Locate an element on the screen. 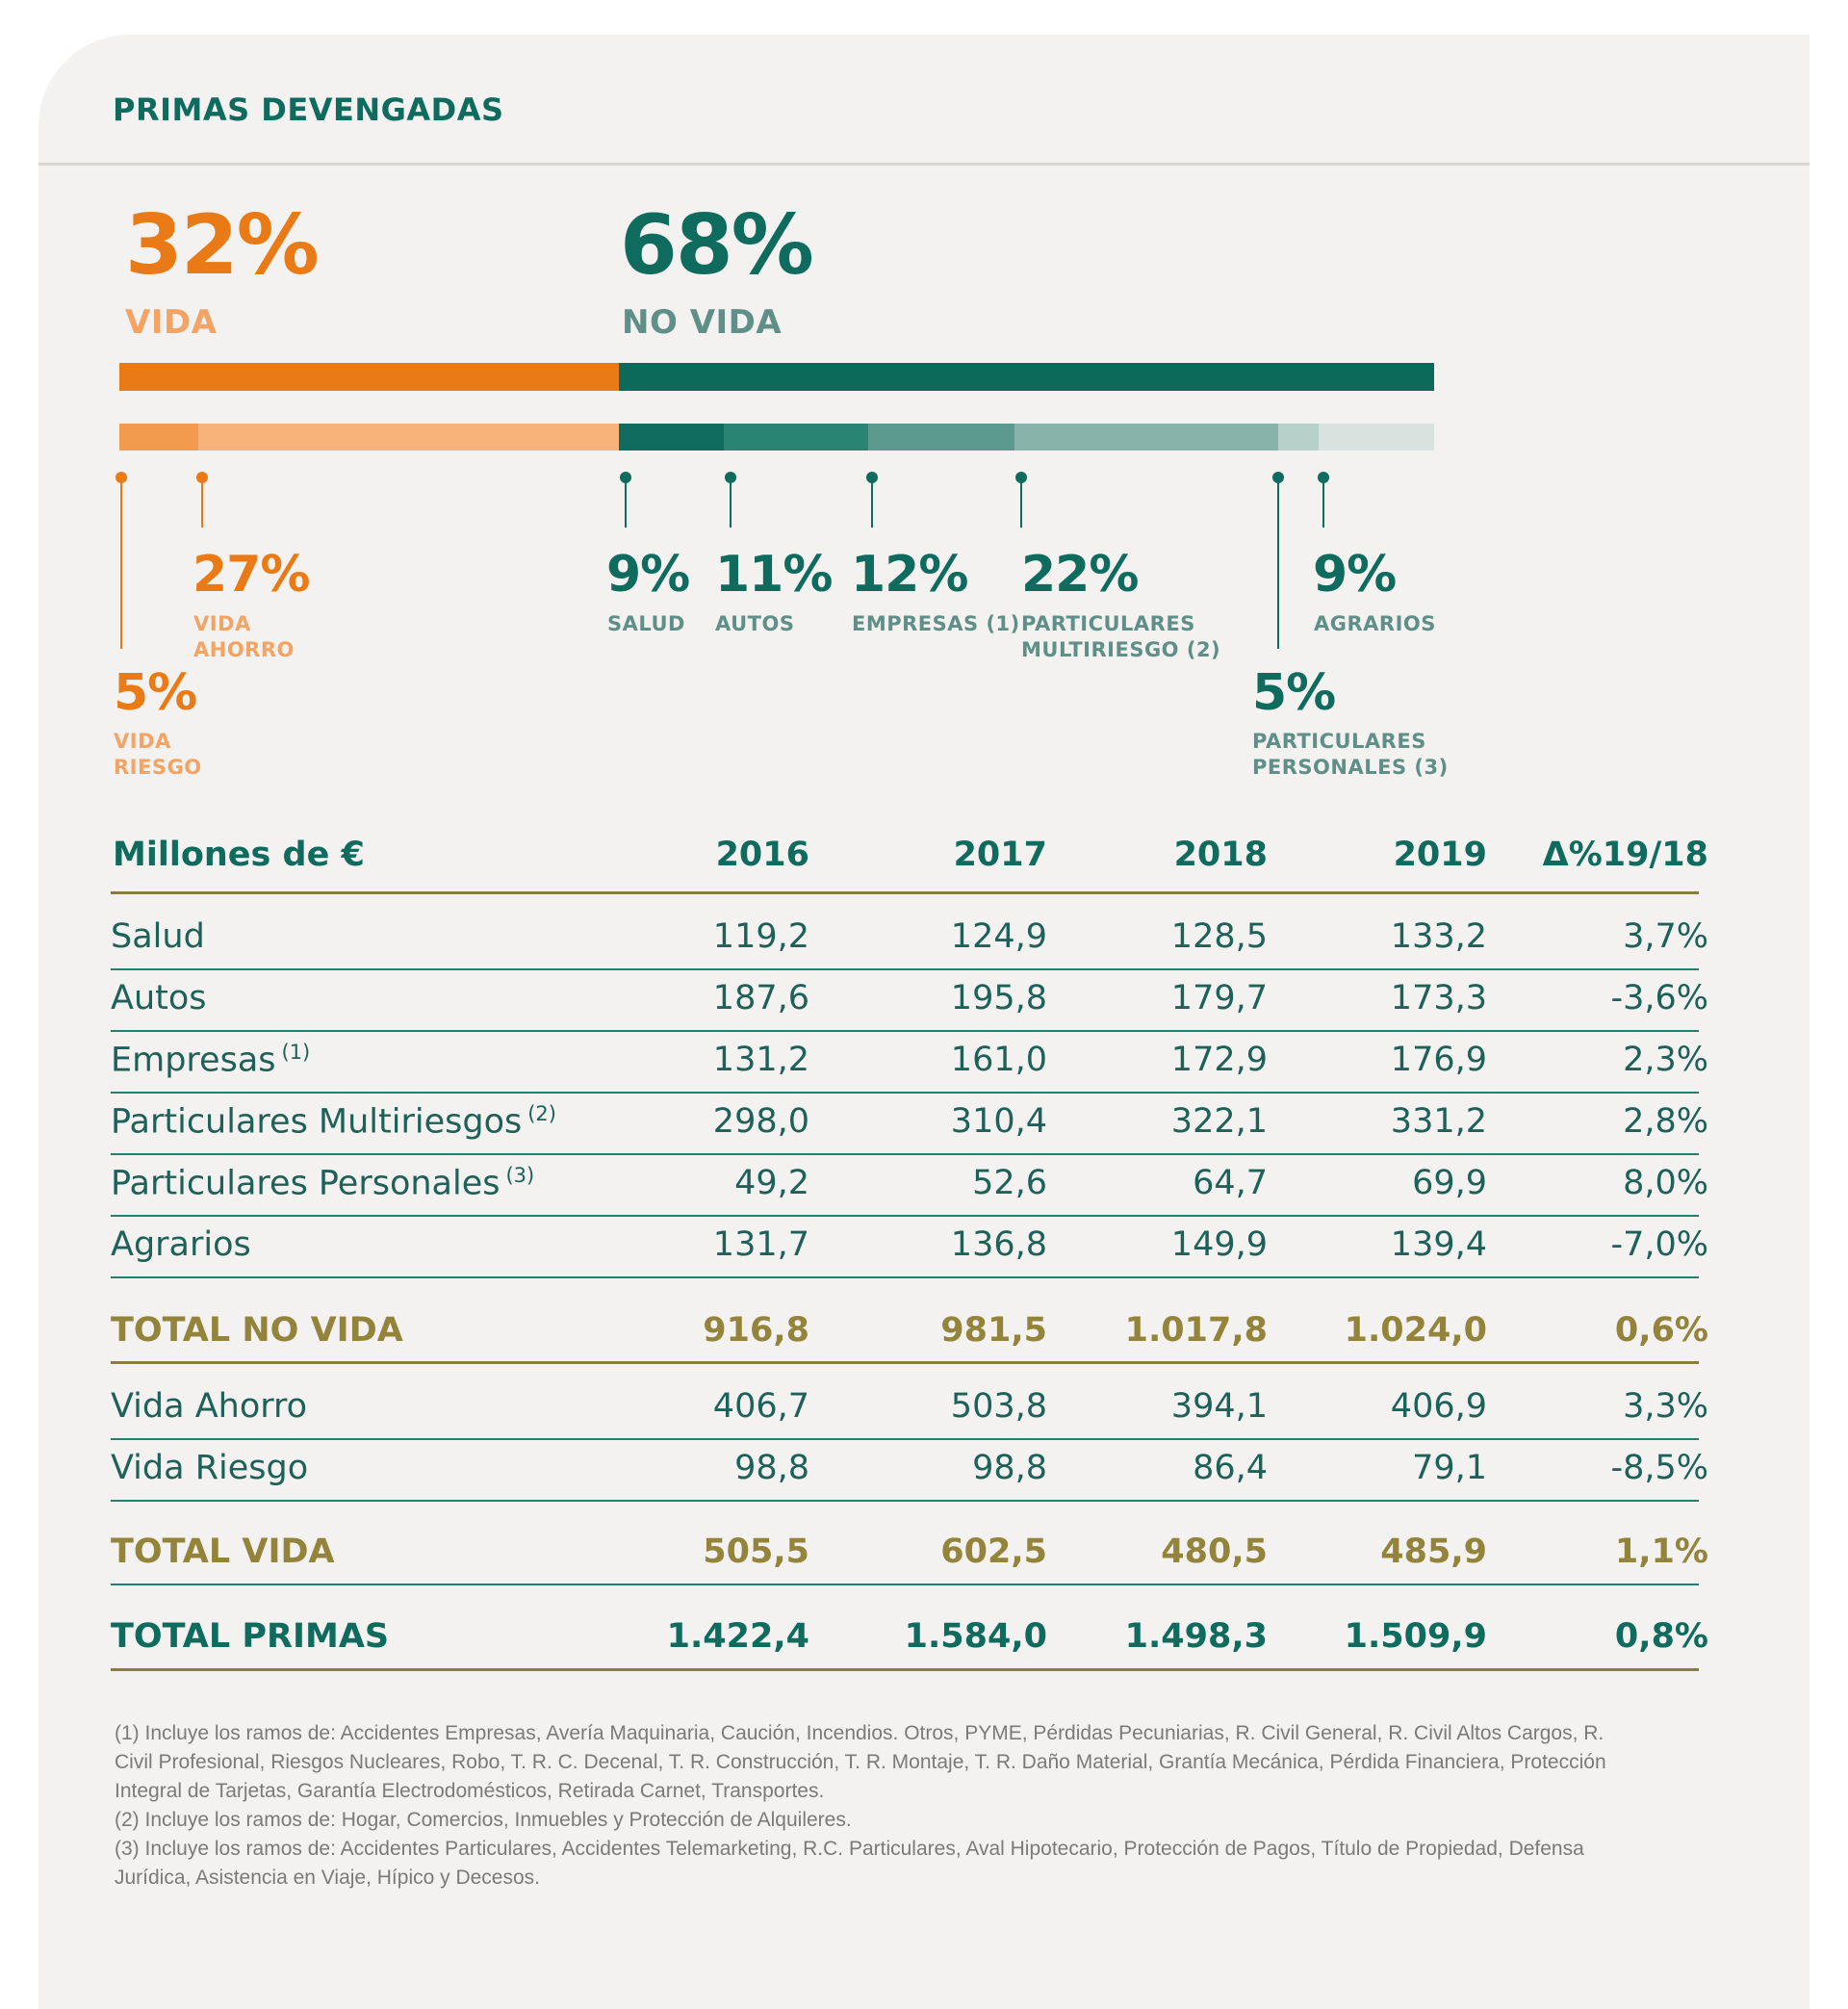 The height and width of the screenshot is (2009, 1848). table-header-2019: 2019 is located at coordinates (1440, 855).